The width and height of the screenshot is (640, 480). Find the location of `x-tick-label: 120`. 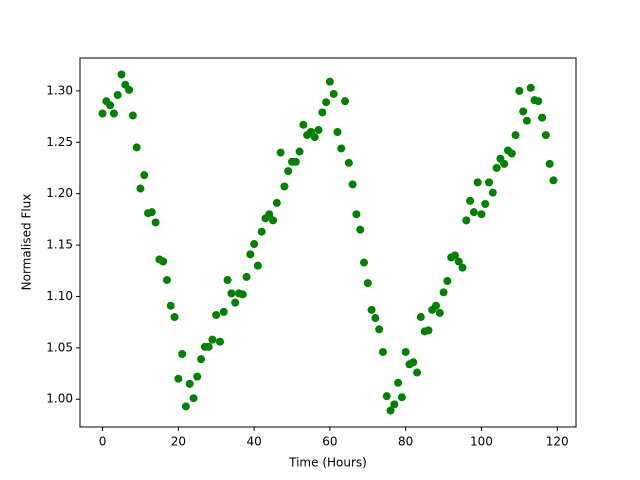

x-tick-label: 120 is located at coordinates (557, 442).